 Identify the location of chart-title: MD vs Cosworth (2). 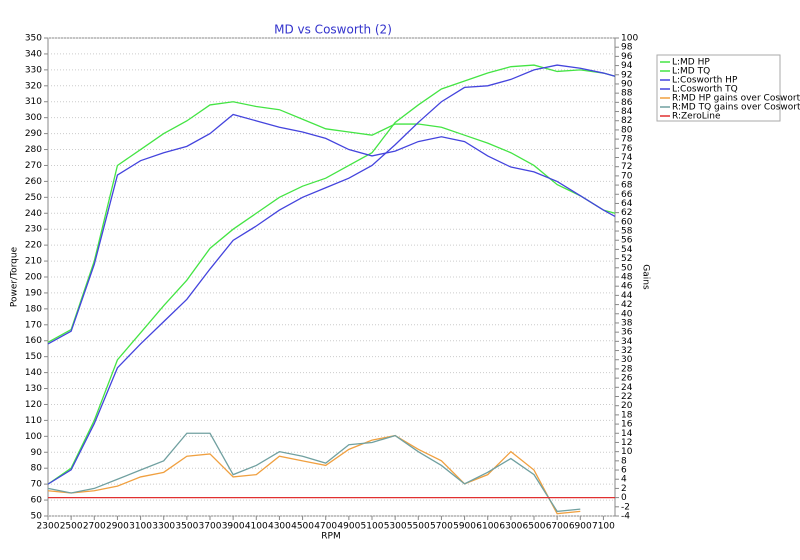
(333, 30).